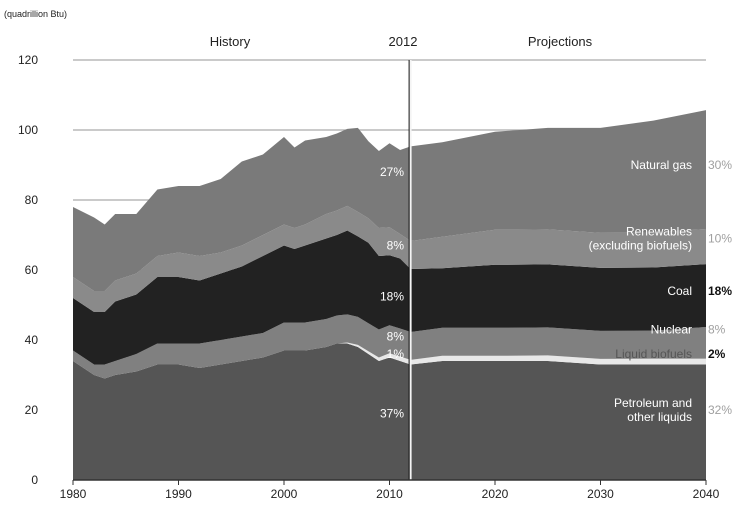 The image size is (736, 509). What do you see at coordinates (659, 232) in the screenshot?
I see `side-label-line-1-0: Renewables` at bounding box center [659, 232].